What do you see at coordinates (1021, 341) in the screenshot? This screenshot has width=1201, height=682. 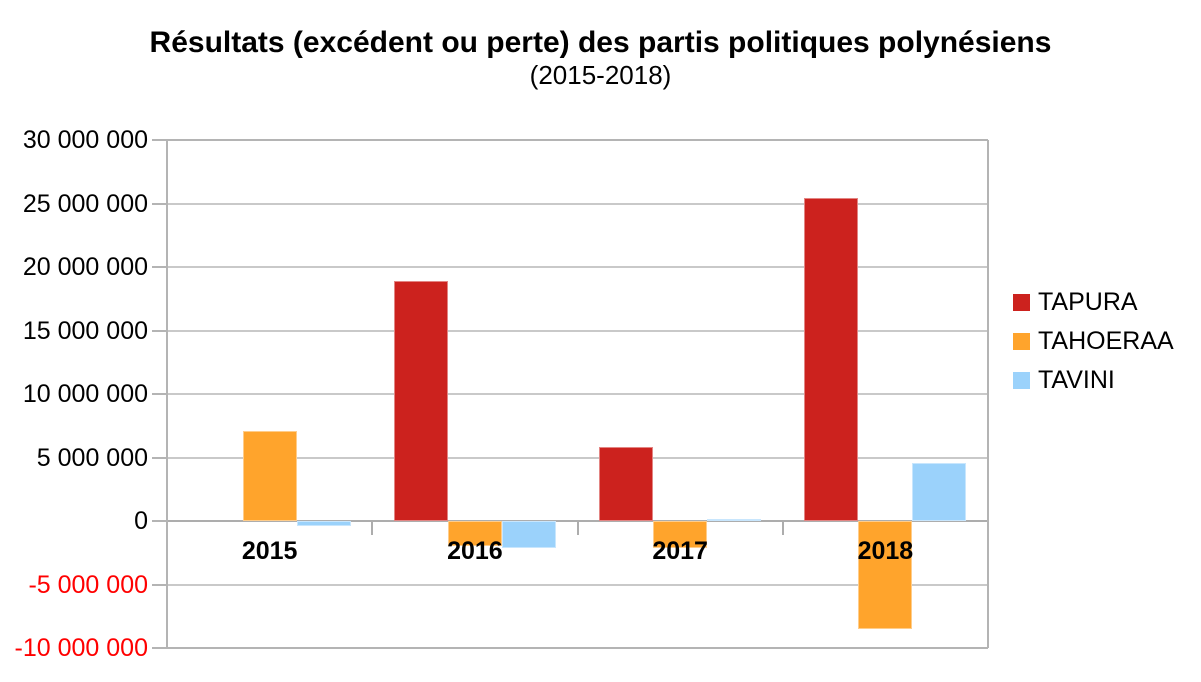 I see `legend-swatch-tahoeraa` at bounding box center [1021, 341].